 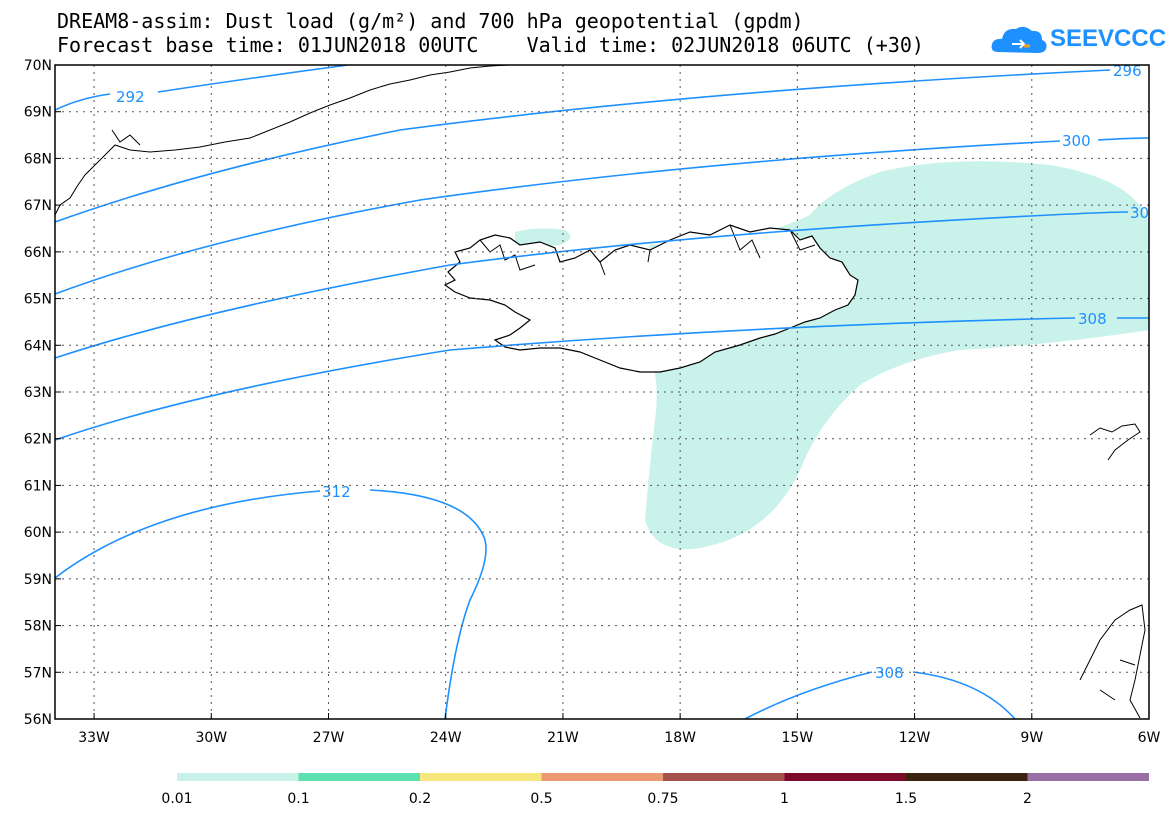 I want to click on legend-label: 0.5, so click(x=541, y=799).